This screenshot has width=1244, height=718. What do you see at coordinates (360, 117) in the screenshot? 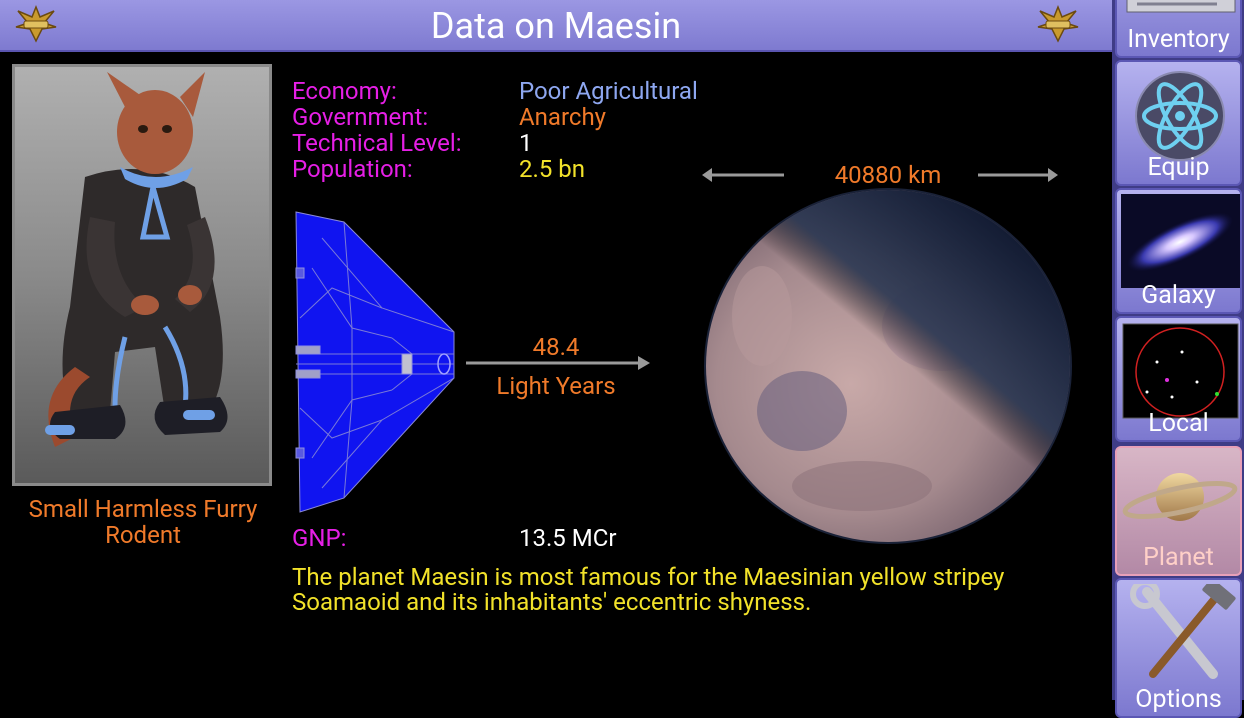
I see `government-label: Government:` at bounding box center [360, 117].